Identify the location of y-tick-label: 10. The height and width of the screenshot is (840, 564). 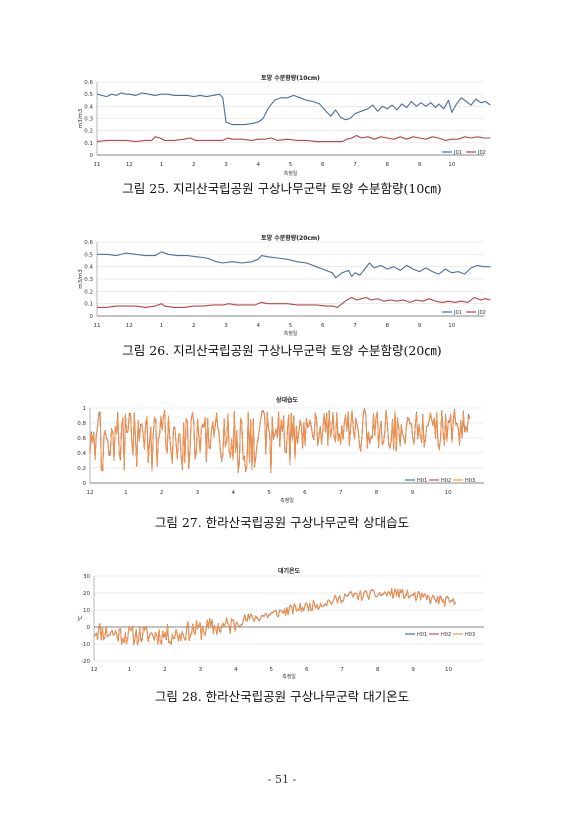
(86, 611).